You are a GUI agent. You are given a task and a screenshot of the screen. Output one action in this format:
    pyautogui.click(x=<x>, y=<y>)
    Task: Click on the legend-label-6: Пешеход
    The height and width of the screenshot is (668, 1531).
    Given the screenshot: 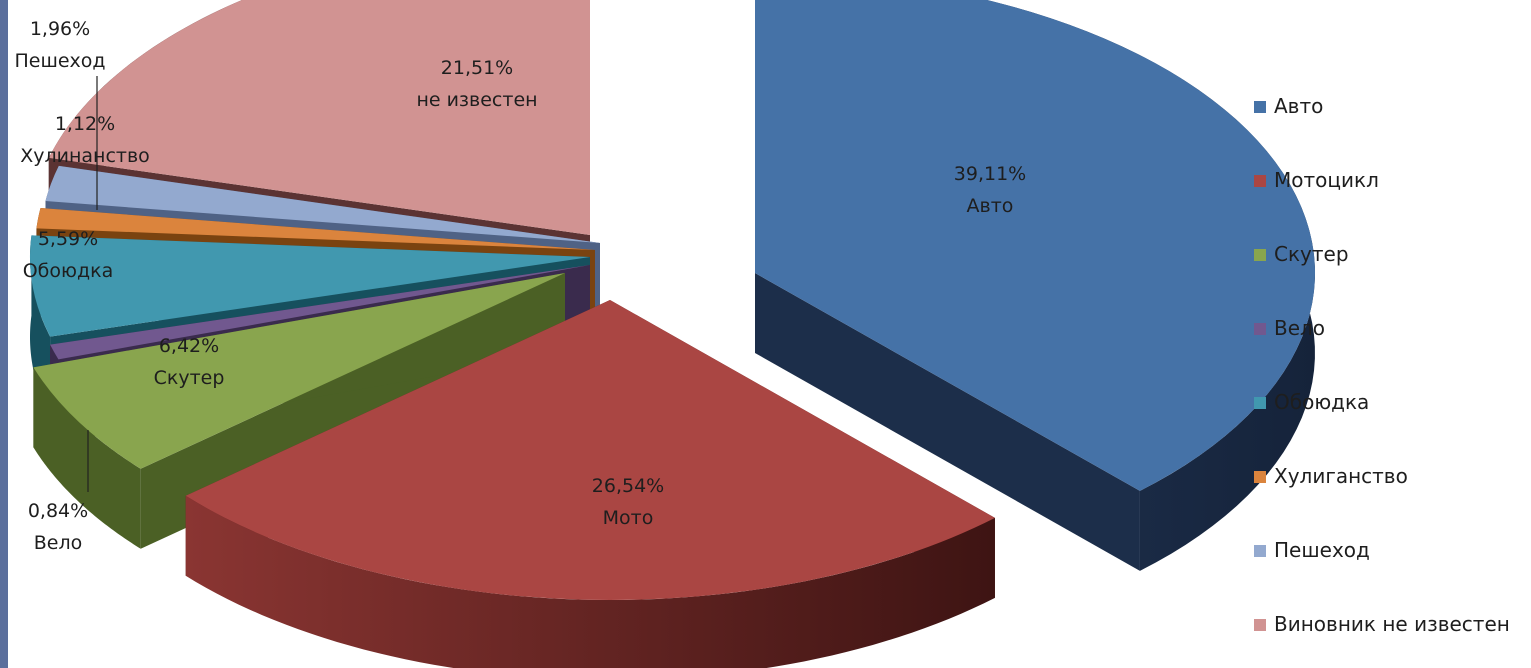 What is the action you would take?
    pyautogui.click(x=1322, y=550)
    